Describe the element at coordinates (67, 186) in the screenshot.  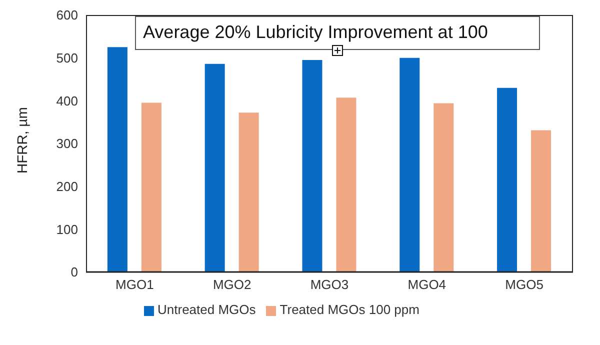
I see `y-tick-label: 200` at that location.